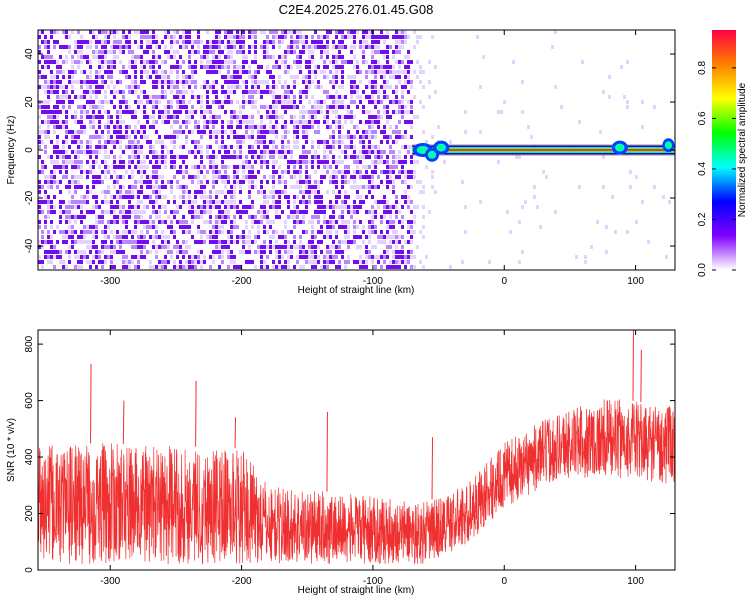  What do you see at coordinates (432, 154) in the screenshot?
I see `carrier-blob-core` at bounding box center [432, 154].